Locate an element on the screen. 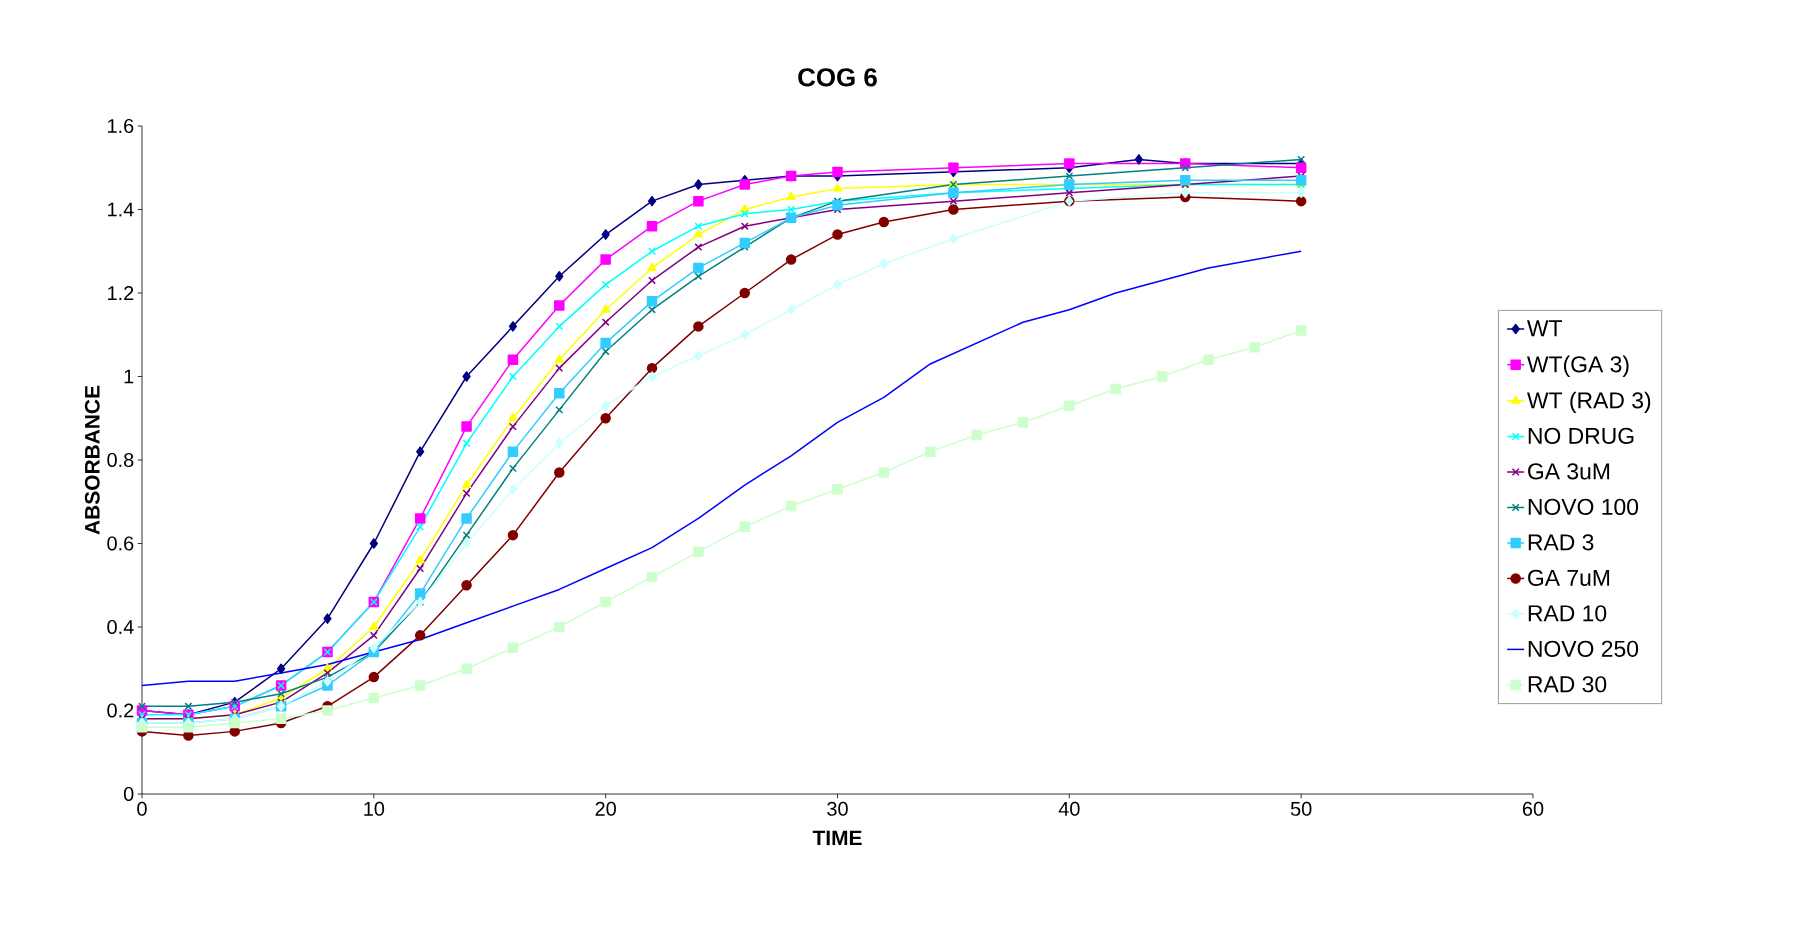 The image size is (1815, 935). x-tick-label: 20 is located at coordinates (605, 808).